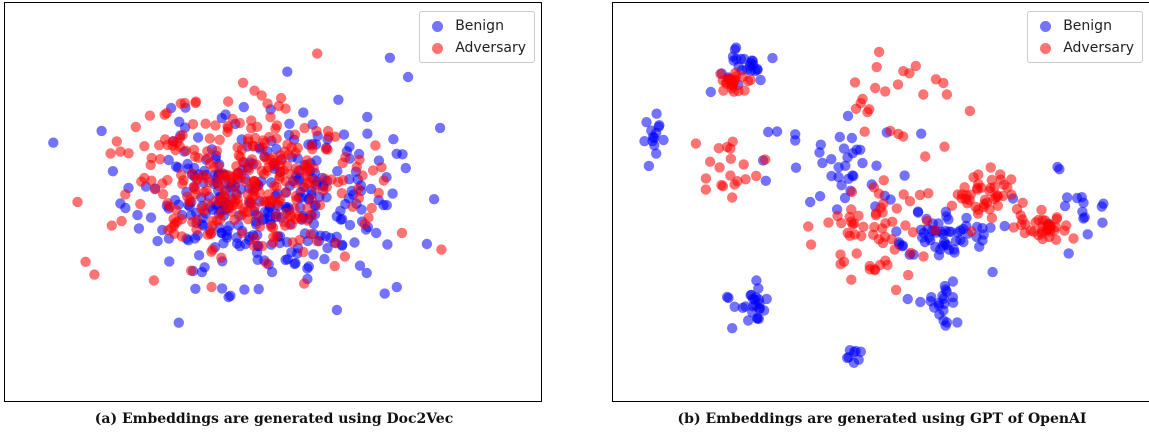 The image size is (1149, 438). I want to click on legend-label-benign: Benign, so click(479, 26).